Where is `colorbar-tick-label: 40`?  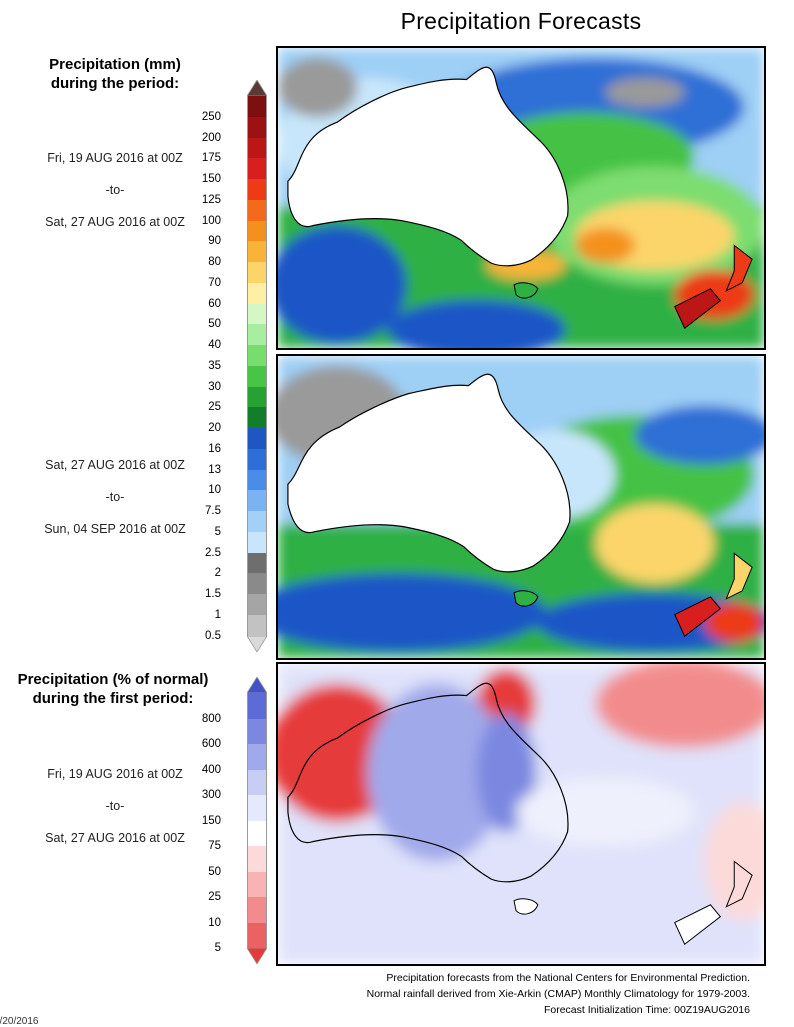 colorbar-tick-label: 40 is located at coordinates (214, 345).